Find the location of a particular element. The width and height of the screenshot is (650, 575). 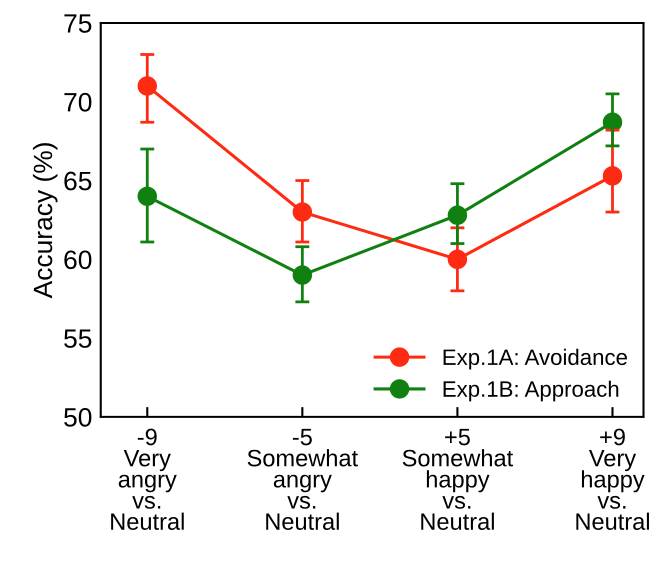

y-tick-label: 65 is located at coordinates (78, 181).